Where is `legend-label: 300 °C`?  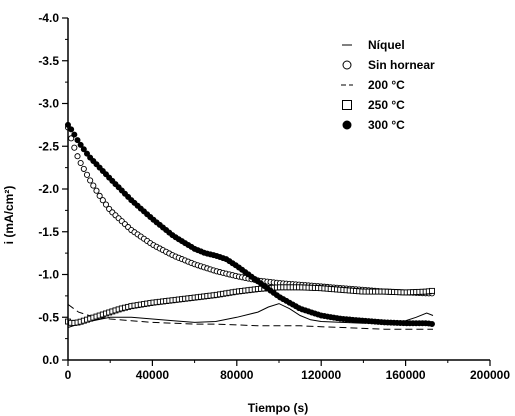
legend-label: 300 °C is located at coordinates (386, 125).